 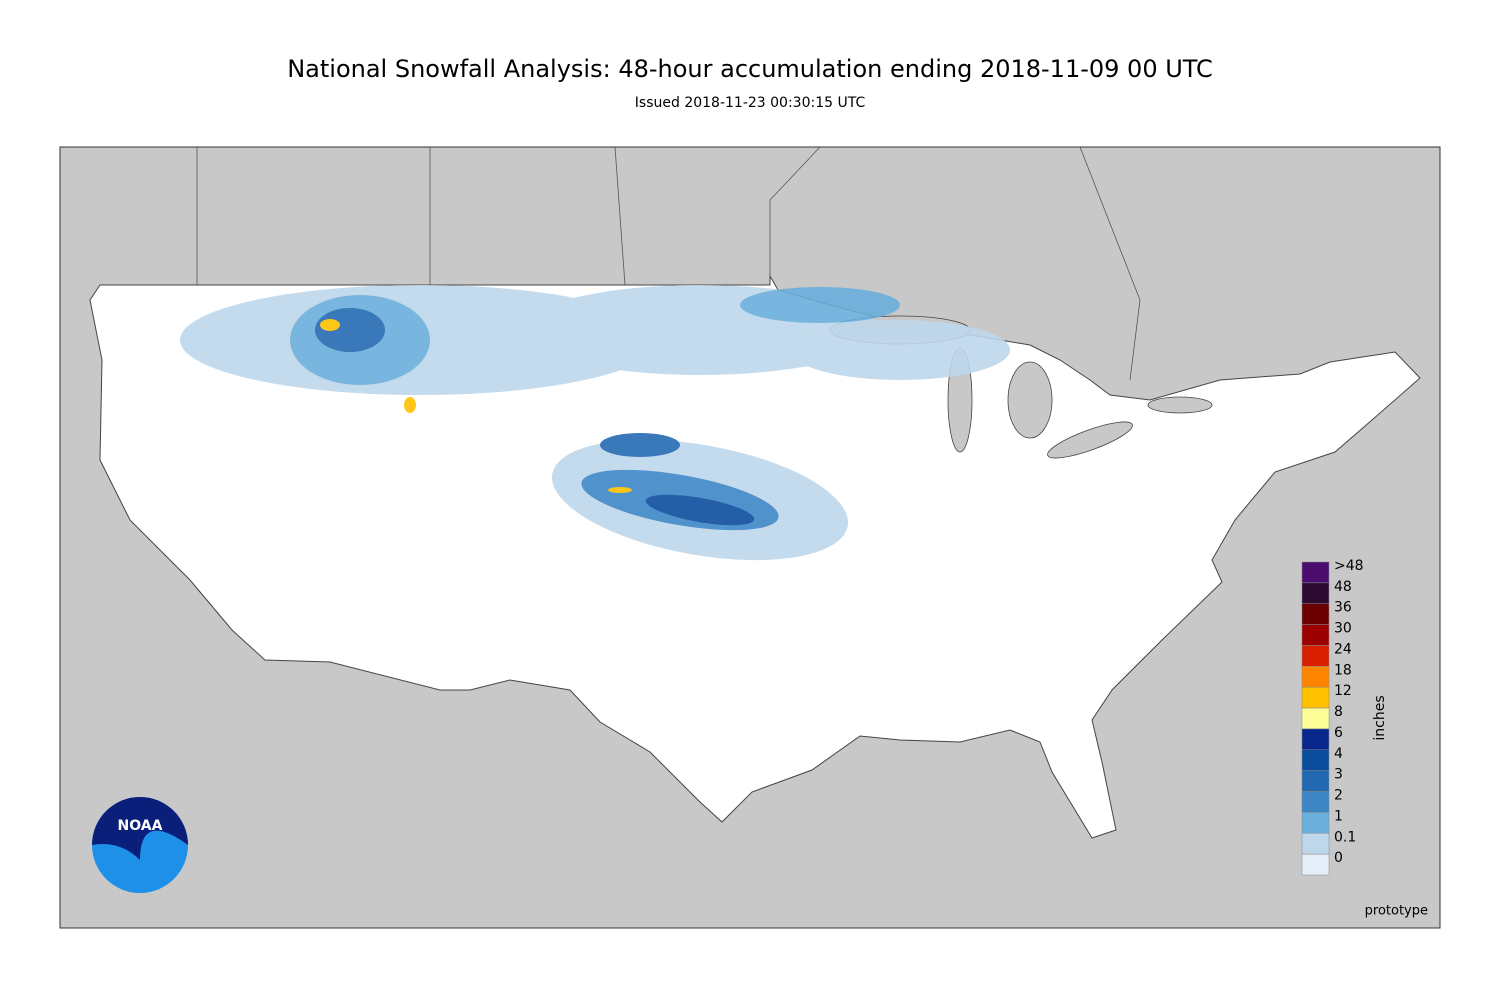 What do you see at coordinates (1343, 670) in the screenshot?
I see `legend-label: 18` at bounding box center [1343, 670].